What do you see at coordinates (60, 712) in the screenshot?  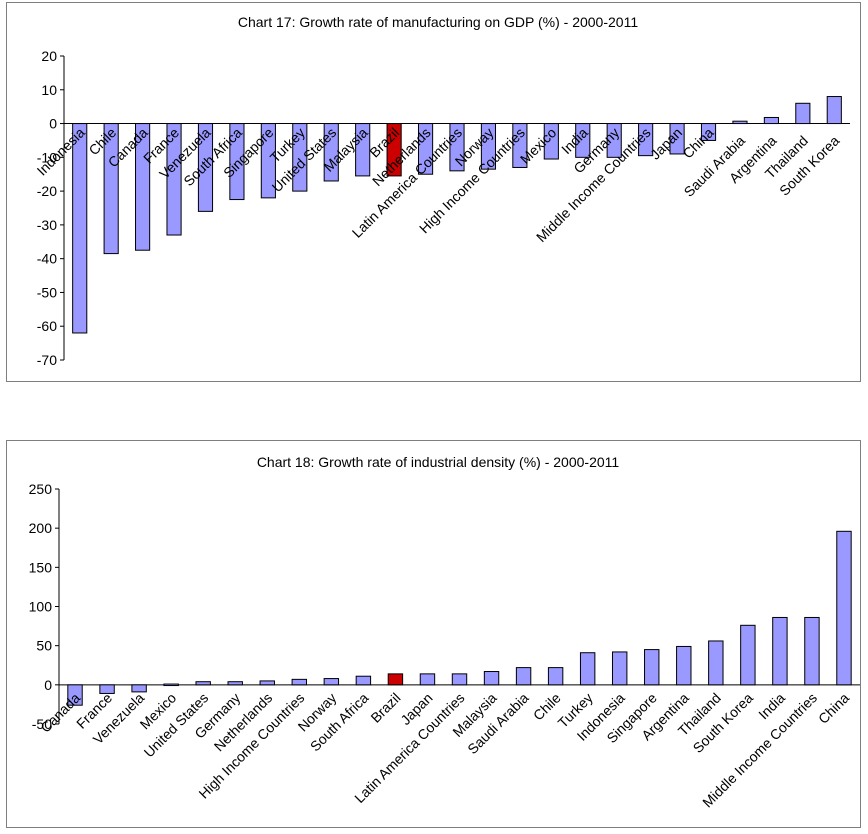 I see `chart-18-category-label: Canada` at bounding box center [60, 712].